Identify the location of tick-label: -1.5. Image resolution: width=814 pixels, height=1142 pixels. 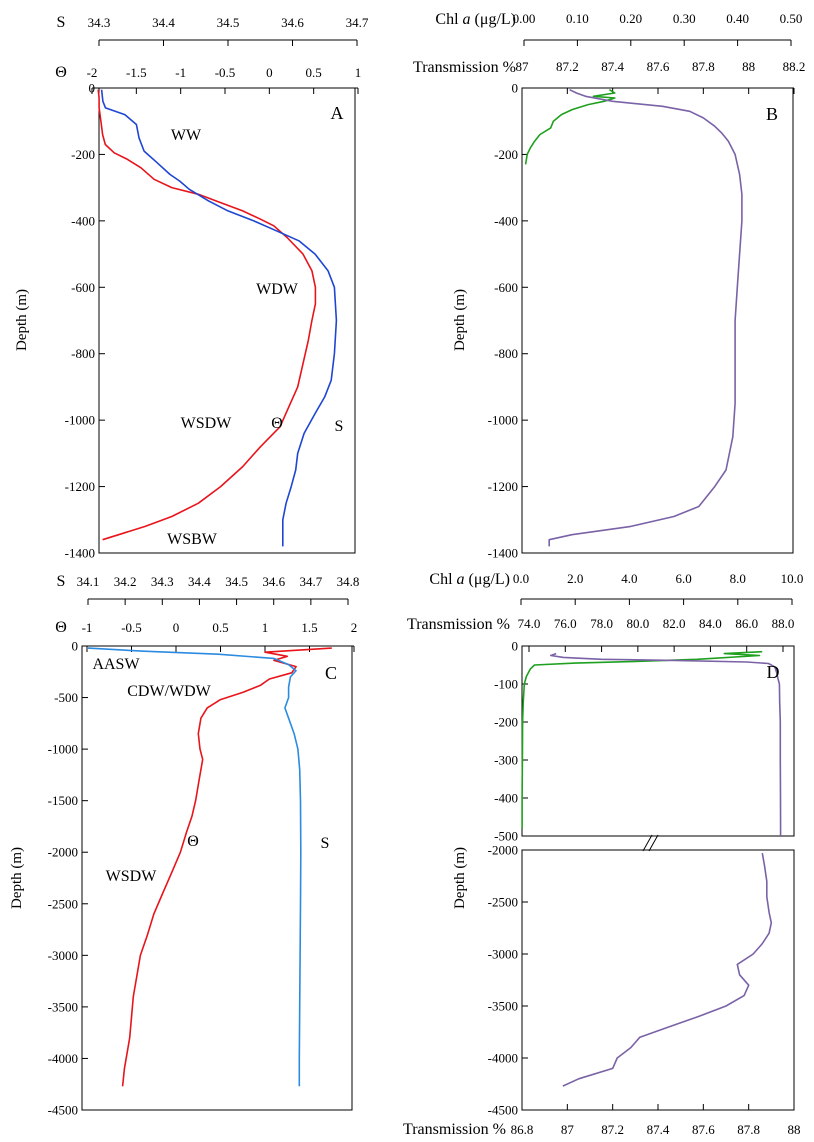
(136, 72).